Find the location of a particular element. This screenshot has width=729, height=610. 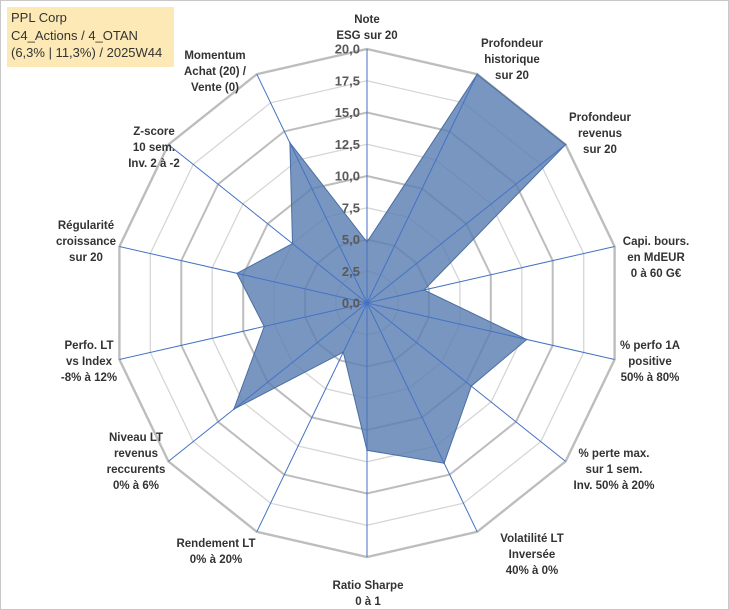

axis-label-line: Volatilité LT is located at coordinates (532, 539).